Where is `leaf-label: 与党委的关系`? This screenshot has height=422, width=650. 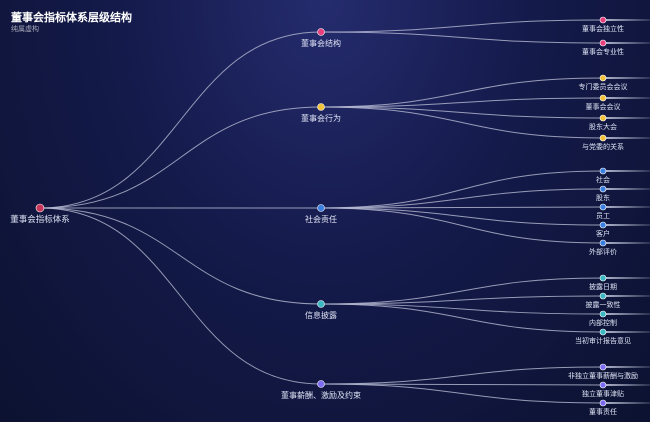
leaf-label: 与党委的关系 is located at coordinates (603, 146).